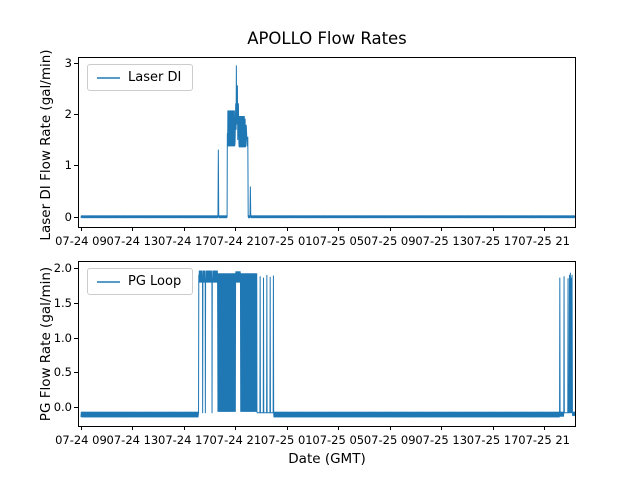 Image resolution: width=640 pixels, height=480 pixels. Describe the element at coordinates (68, 113) in the screenshot. I see `y-tick-label: 2` at that location.